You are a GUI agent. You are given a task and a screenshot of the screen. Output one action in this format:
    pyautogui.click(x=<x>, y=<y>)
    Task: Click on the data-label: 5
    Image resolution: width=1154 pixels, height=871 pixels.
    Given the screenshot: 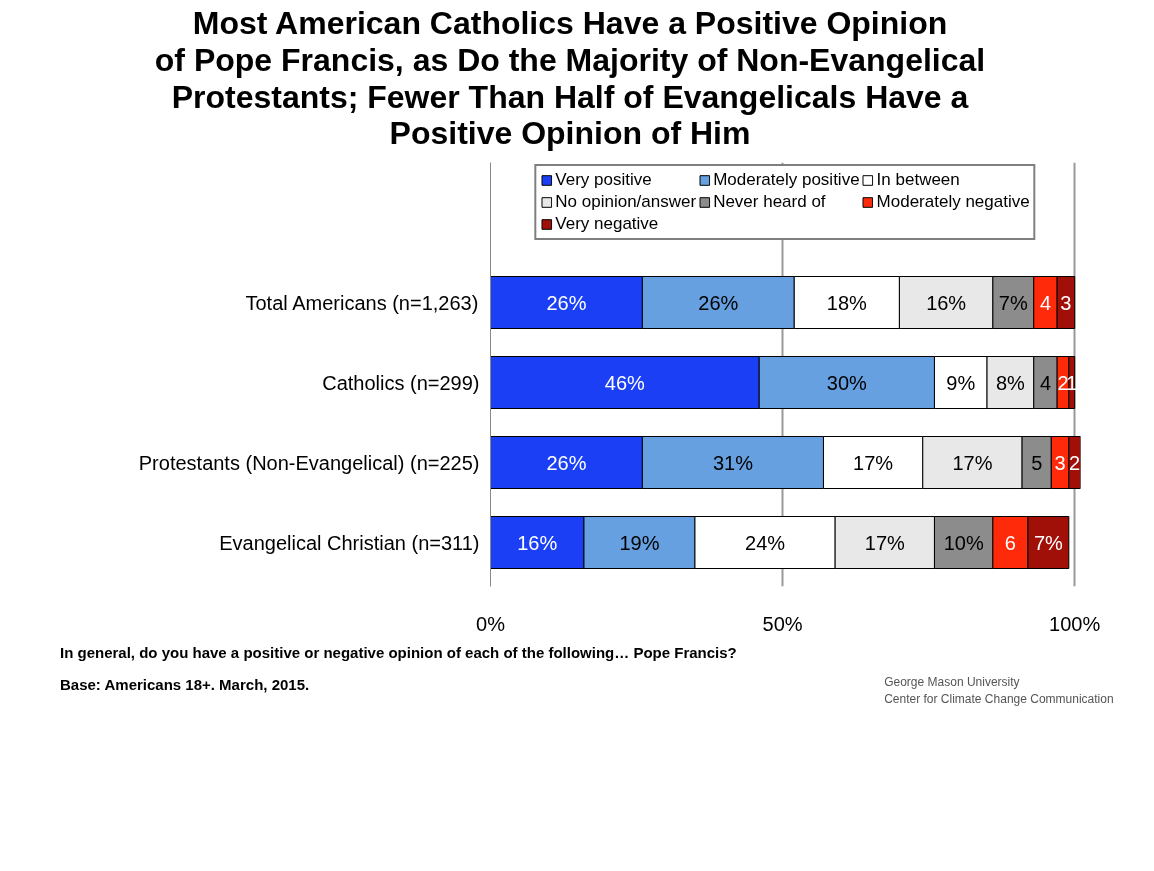 What is the action you would take?
    pyautogui.click(x=1037, y=462)
    